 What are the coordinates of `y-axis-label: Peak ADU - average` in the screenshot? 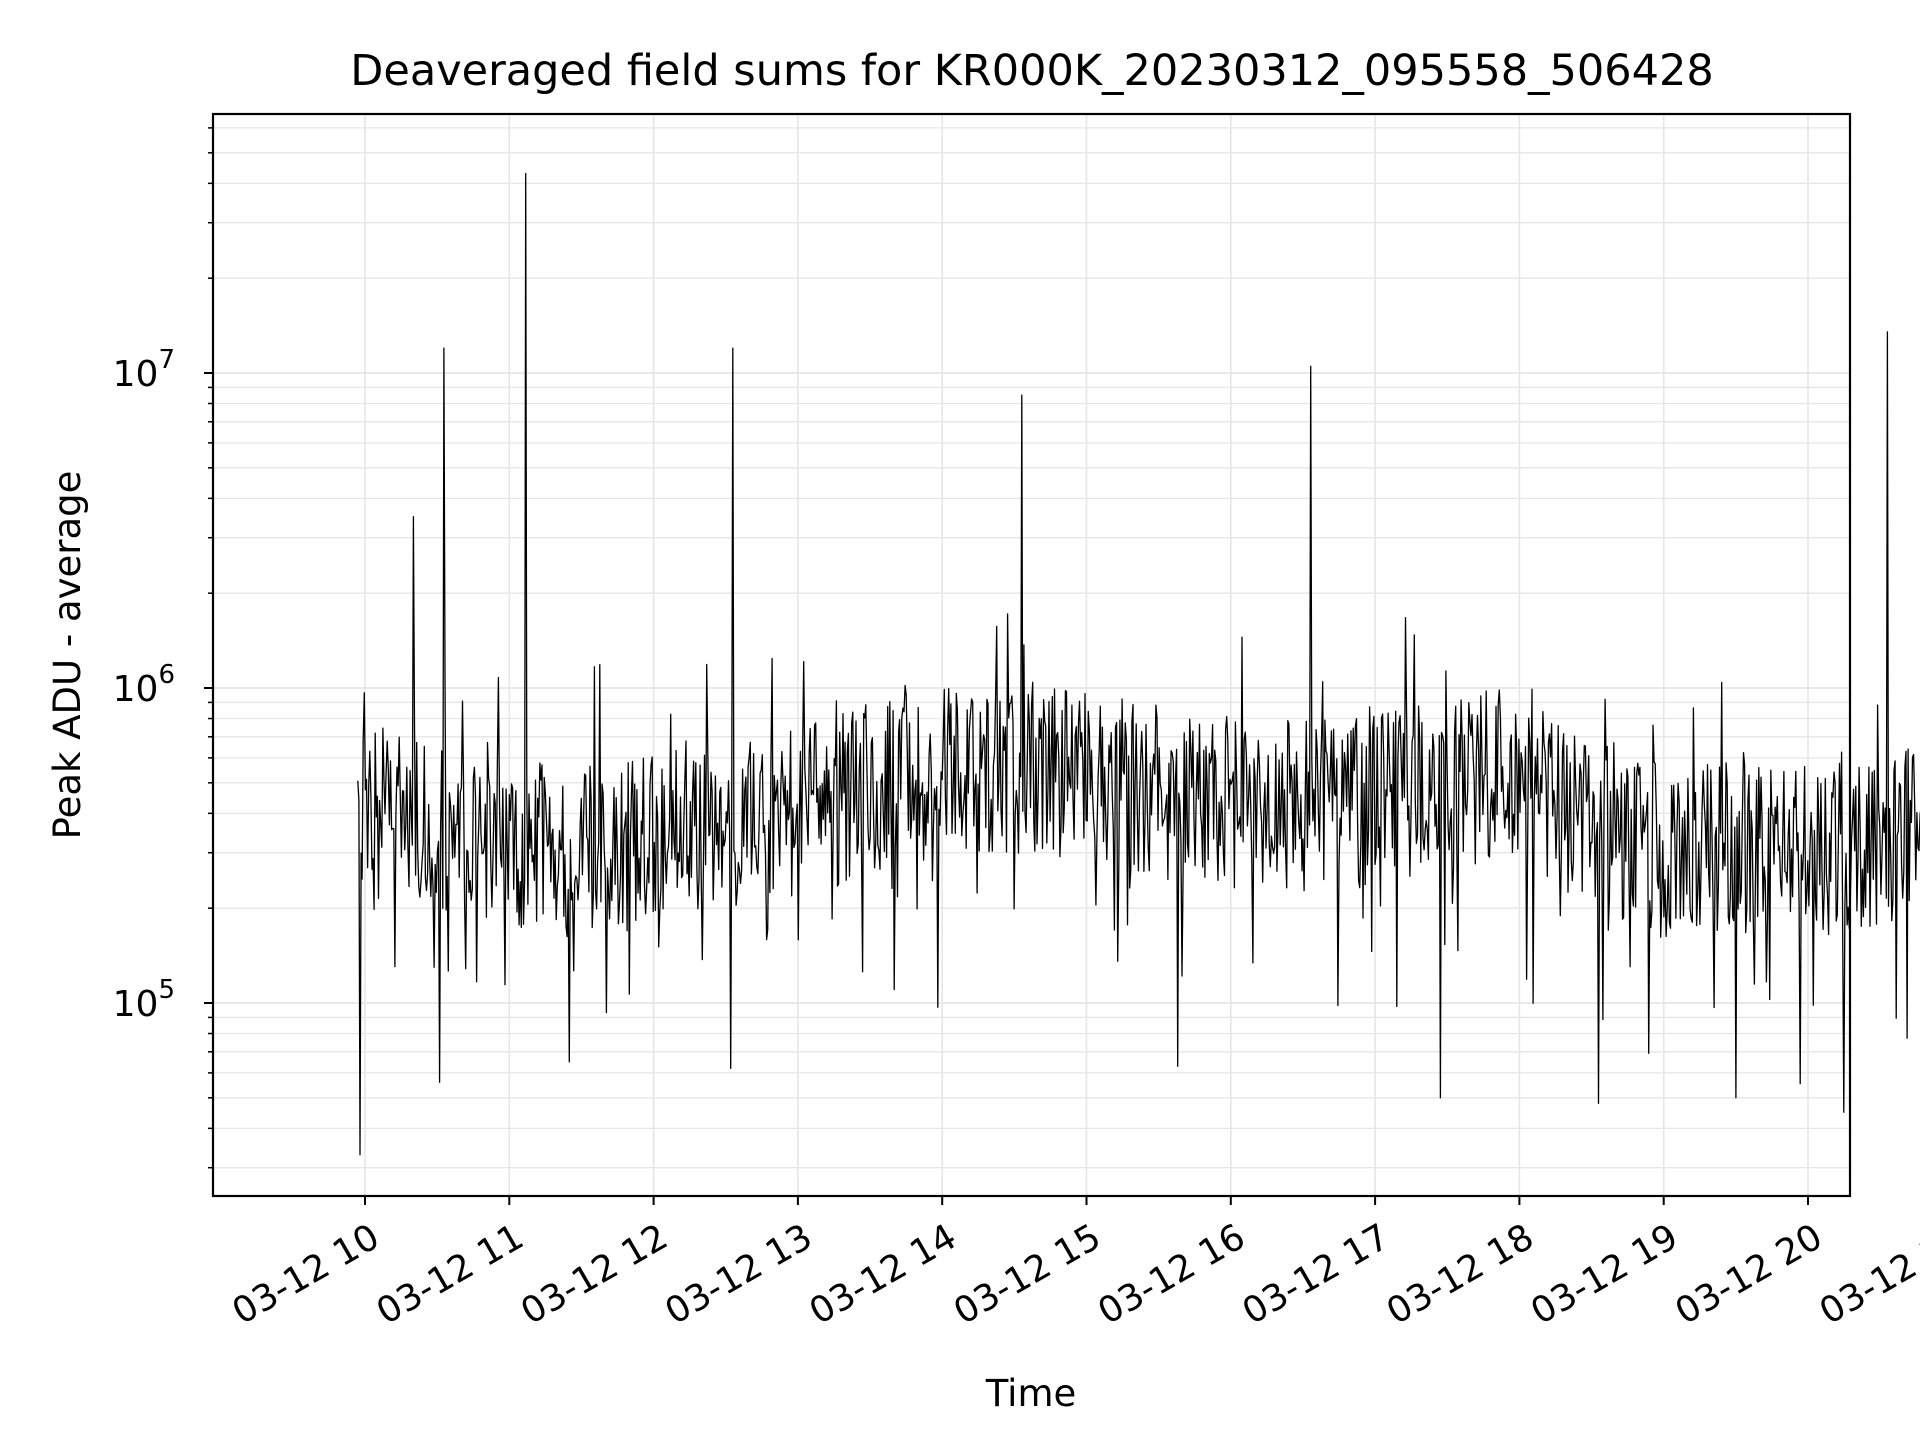 It's located at (67, 655).